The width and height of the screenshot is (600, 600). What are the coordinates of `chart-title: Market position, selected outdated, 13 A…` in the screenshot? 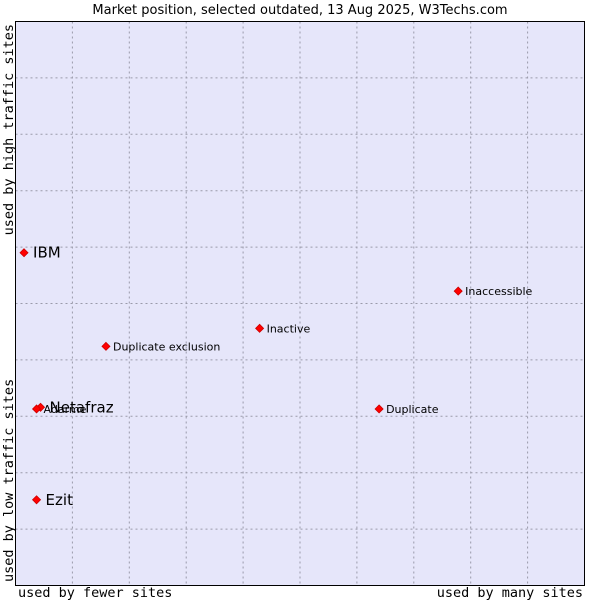 It's located at (299, 10).